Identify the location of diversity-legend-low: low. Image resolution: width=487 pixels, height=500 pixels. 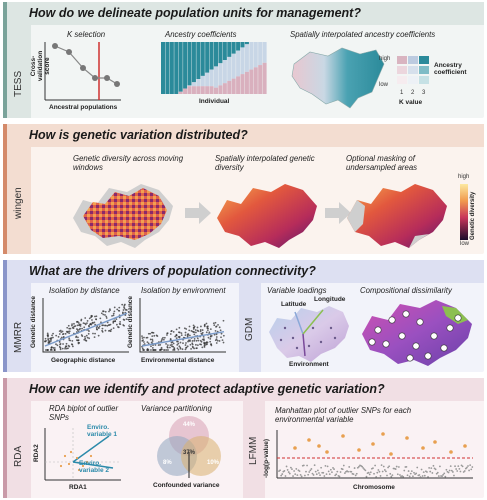
(465, 244).